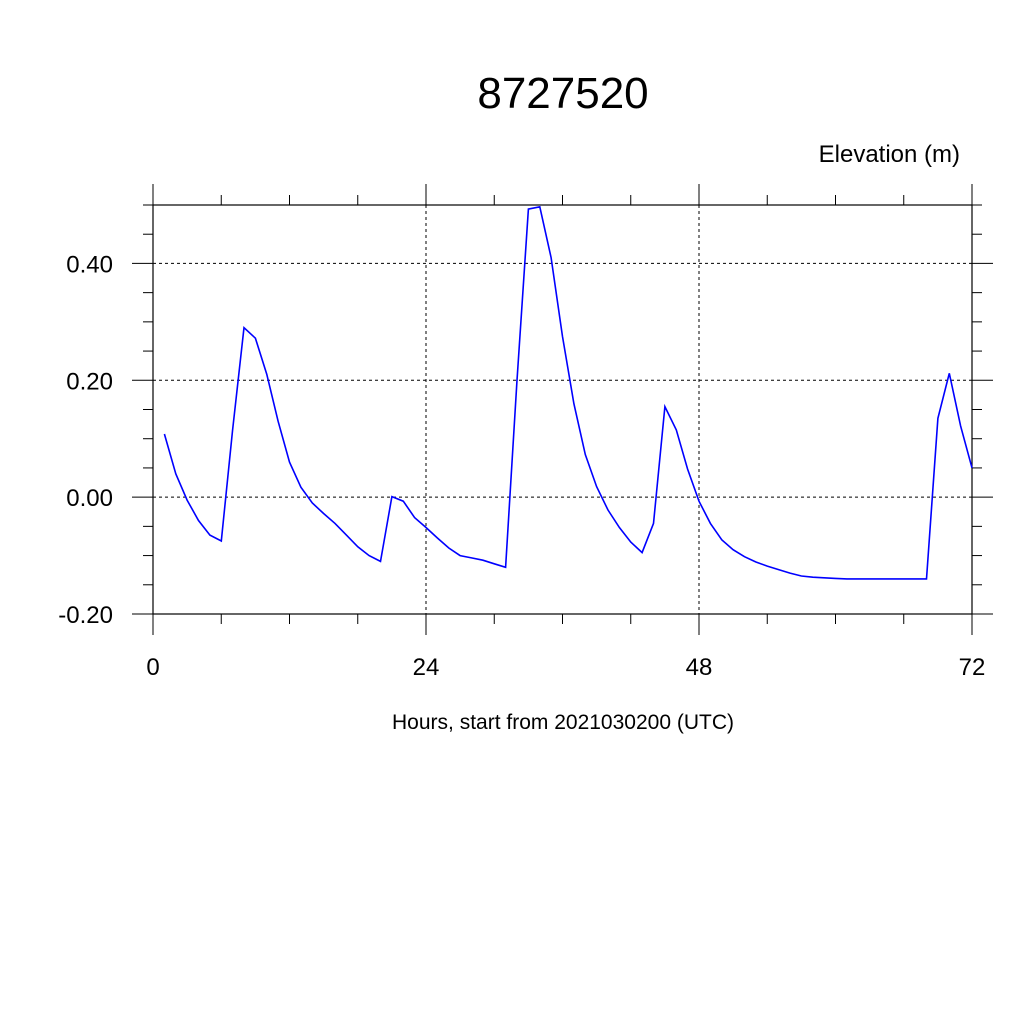  I want to click on y-axis-units-label: Elevation (m), so click(889, 154).